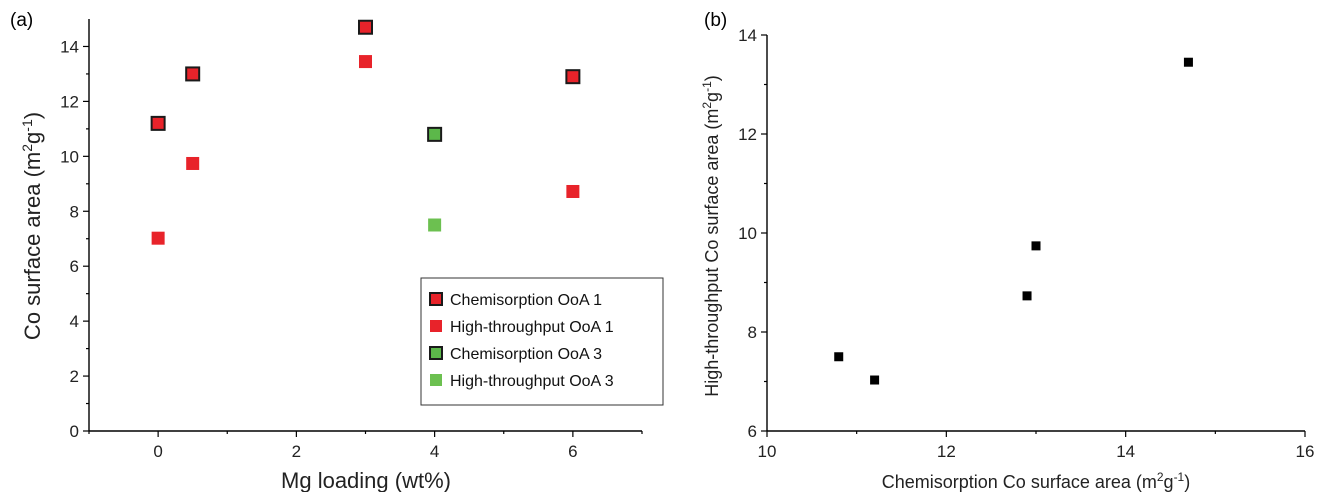 The width and height of the screenshot is (1321, 492). What do you see at coordinates (365, 132) in the screenshot?
I see `panel-a-points` at bounding box center [365, 132].